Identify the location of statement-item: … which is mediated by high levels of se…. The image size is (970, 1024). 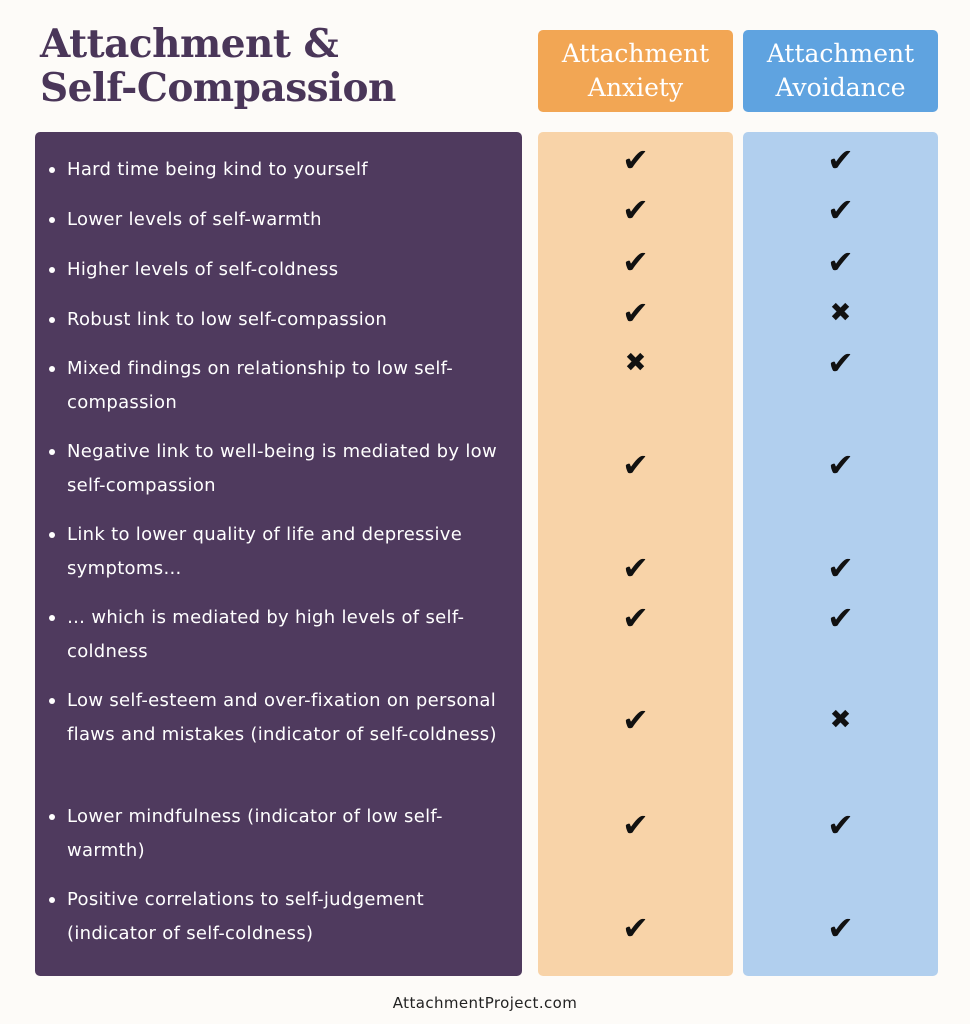
(283, 634).